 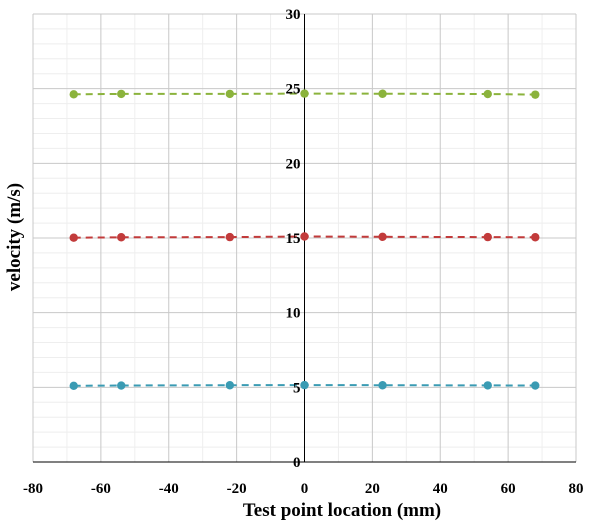 What do you see at coordinates (14, 237) in the screenshot?
I see `y-axis-title: velocity (m/s)` at bounding box center [14, 237].